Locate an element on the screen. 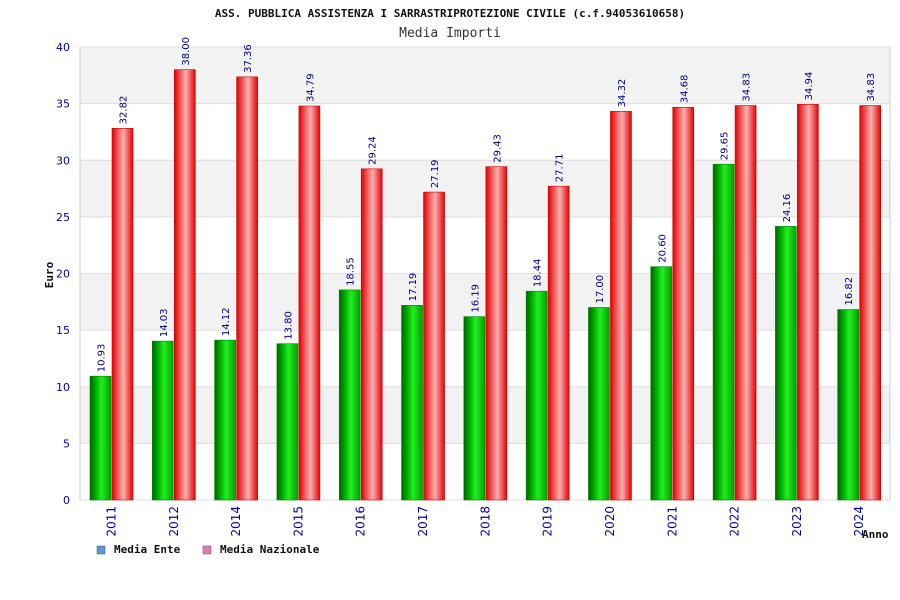 This screenshot has width=900, height=600. data-label: 29.24 is located at coordinates (373, 150).